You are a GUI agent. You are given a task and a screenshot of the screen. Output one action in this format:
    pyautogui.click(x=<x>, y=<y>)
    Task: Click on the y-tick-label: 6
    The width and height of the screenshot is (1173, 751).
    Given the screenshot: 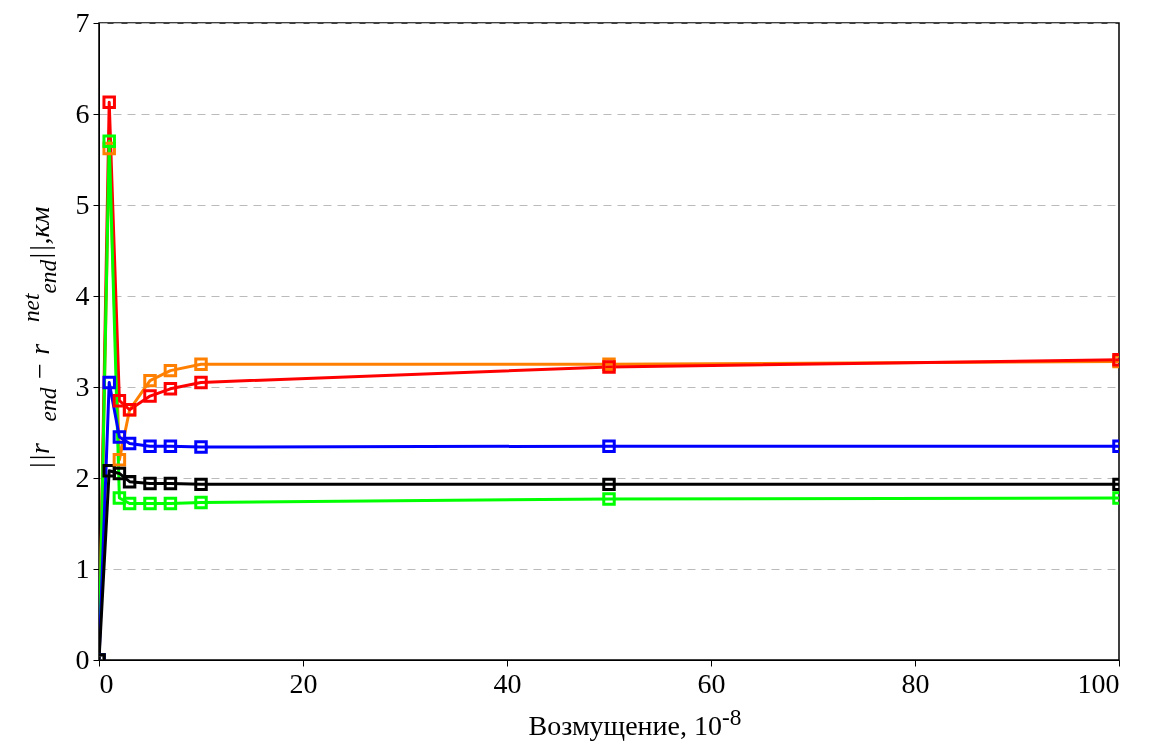 What is the action you would take?
    pyautogui.click(x=82, y=113)
    